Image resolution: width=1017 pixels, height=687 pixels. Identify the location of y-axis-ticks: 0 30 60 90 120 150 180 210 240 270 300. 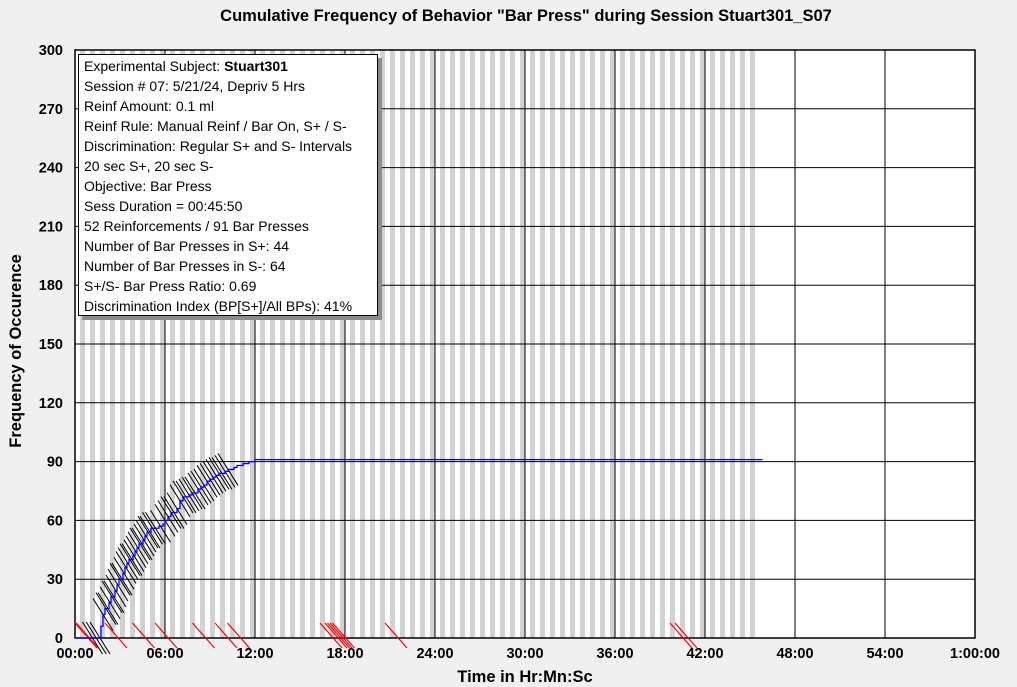
(51, 345).